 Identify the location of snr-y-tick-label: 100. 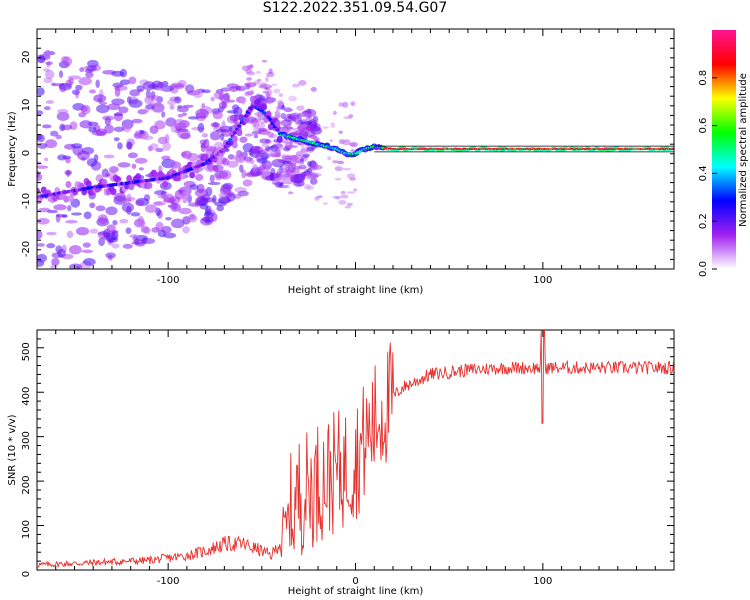
(26, 529).